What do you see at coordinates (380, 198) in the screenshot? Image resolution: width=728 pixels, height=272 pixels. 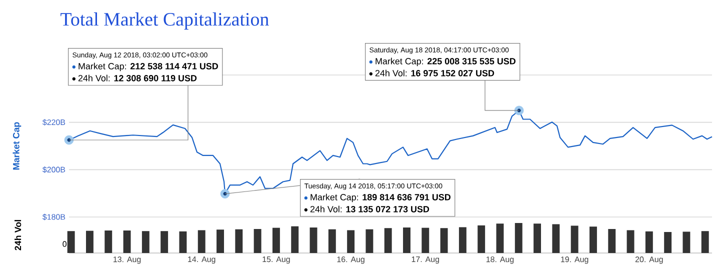 I see `annotation: Market Cap: 189 814 636 791 USD` at bounding box center [380, 198].